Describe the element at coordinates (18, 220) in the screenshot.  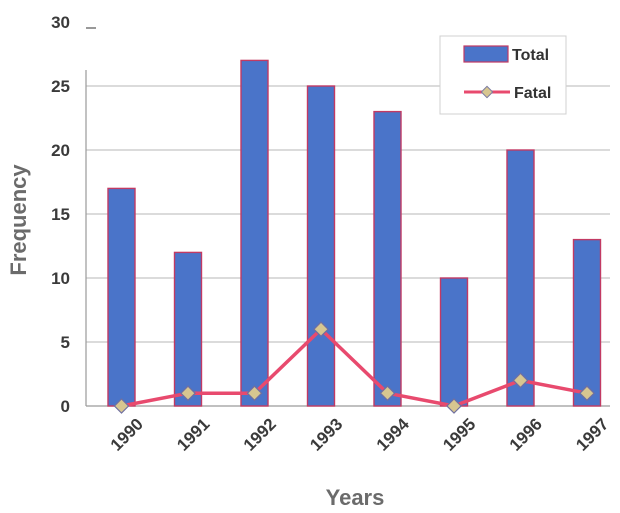
I see `y-axis-title: Frequency` at that location.